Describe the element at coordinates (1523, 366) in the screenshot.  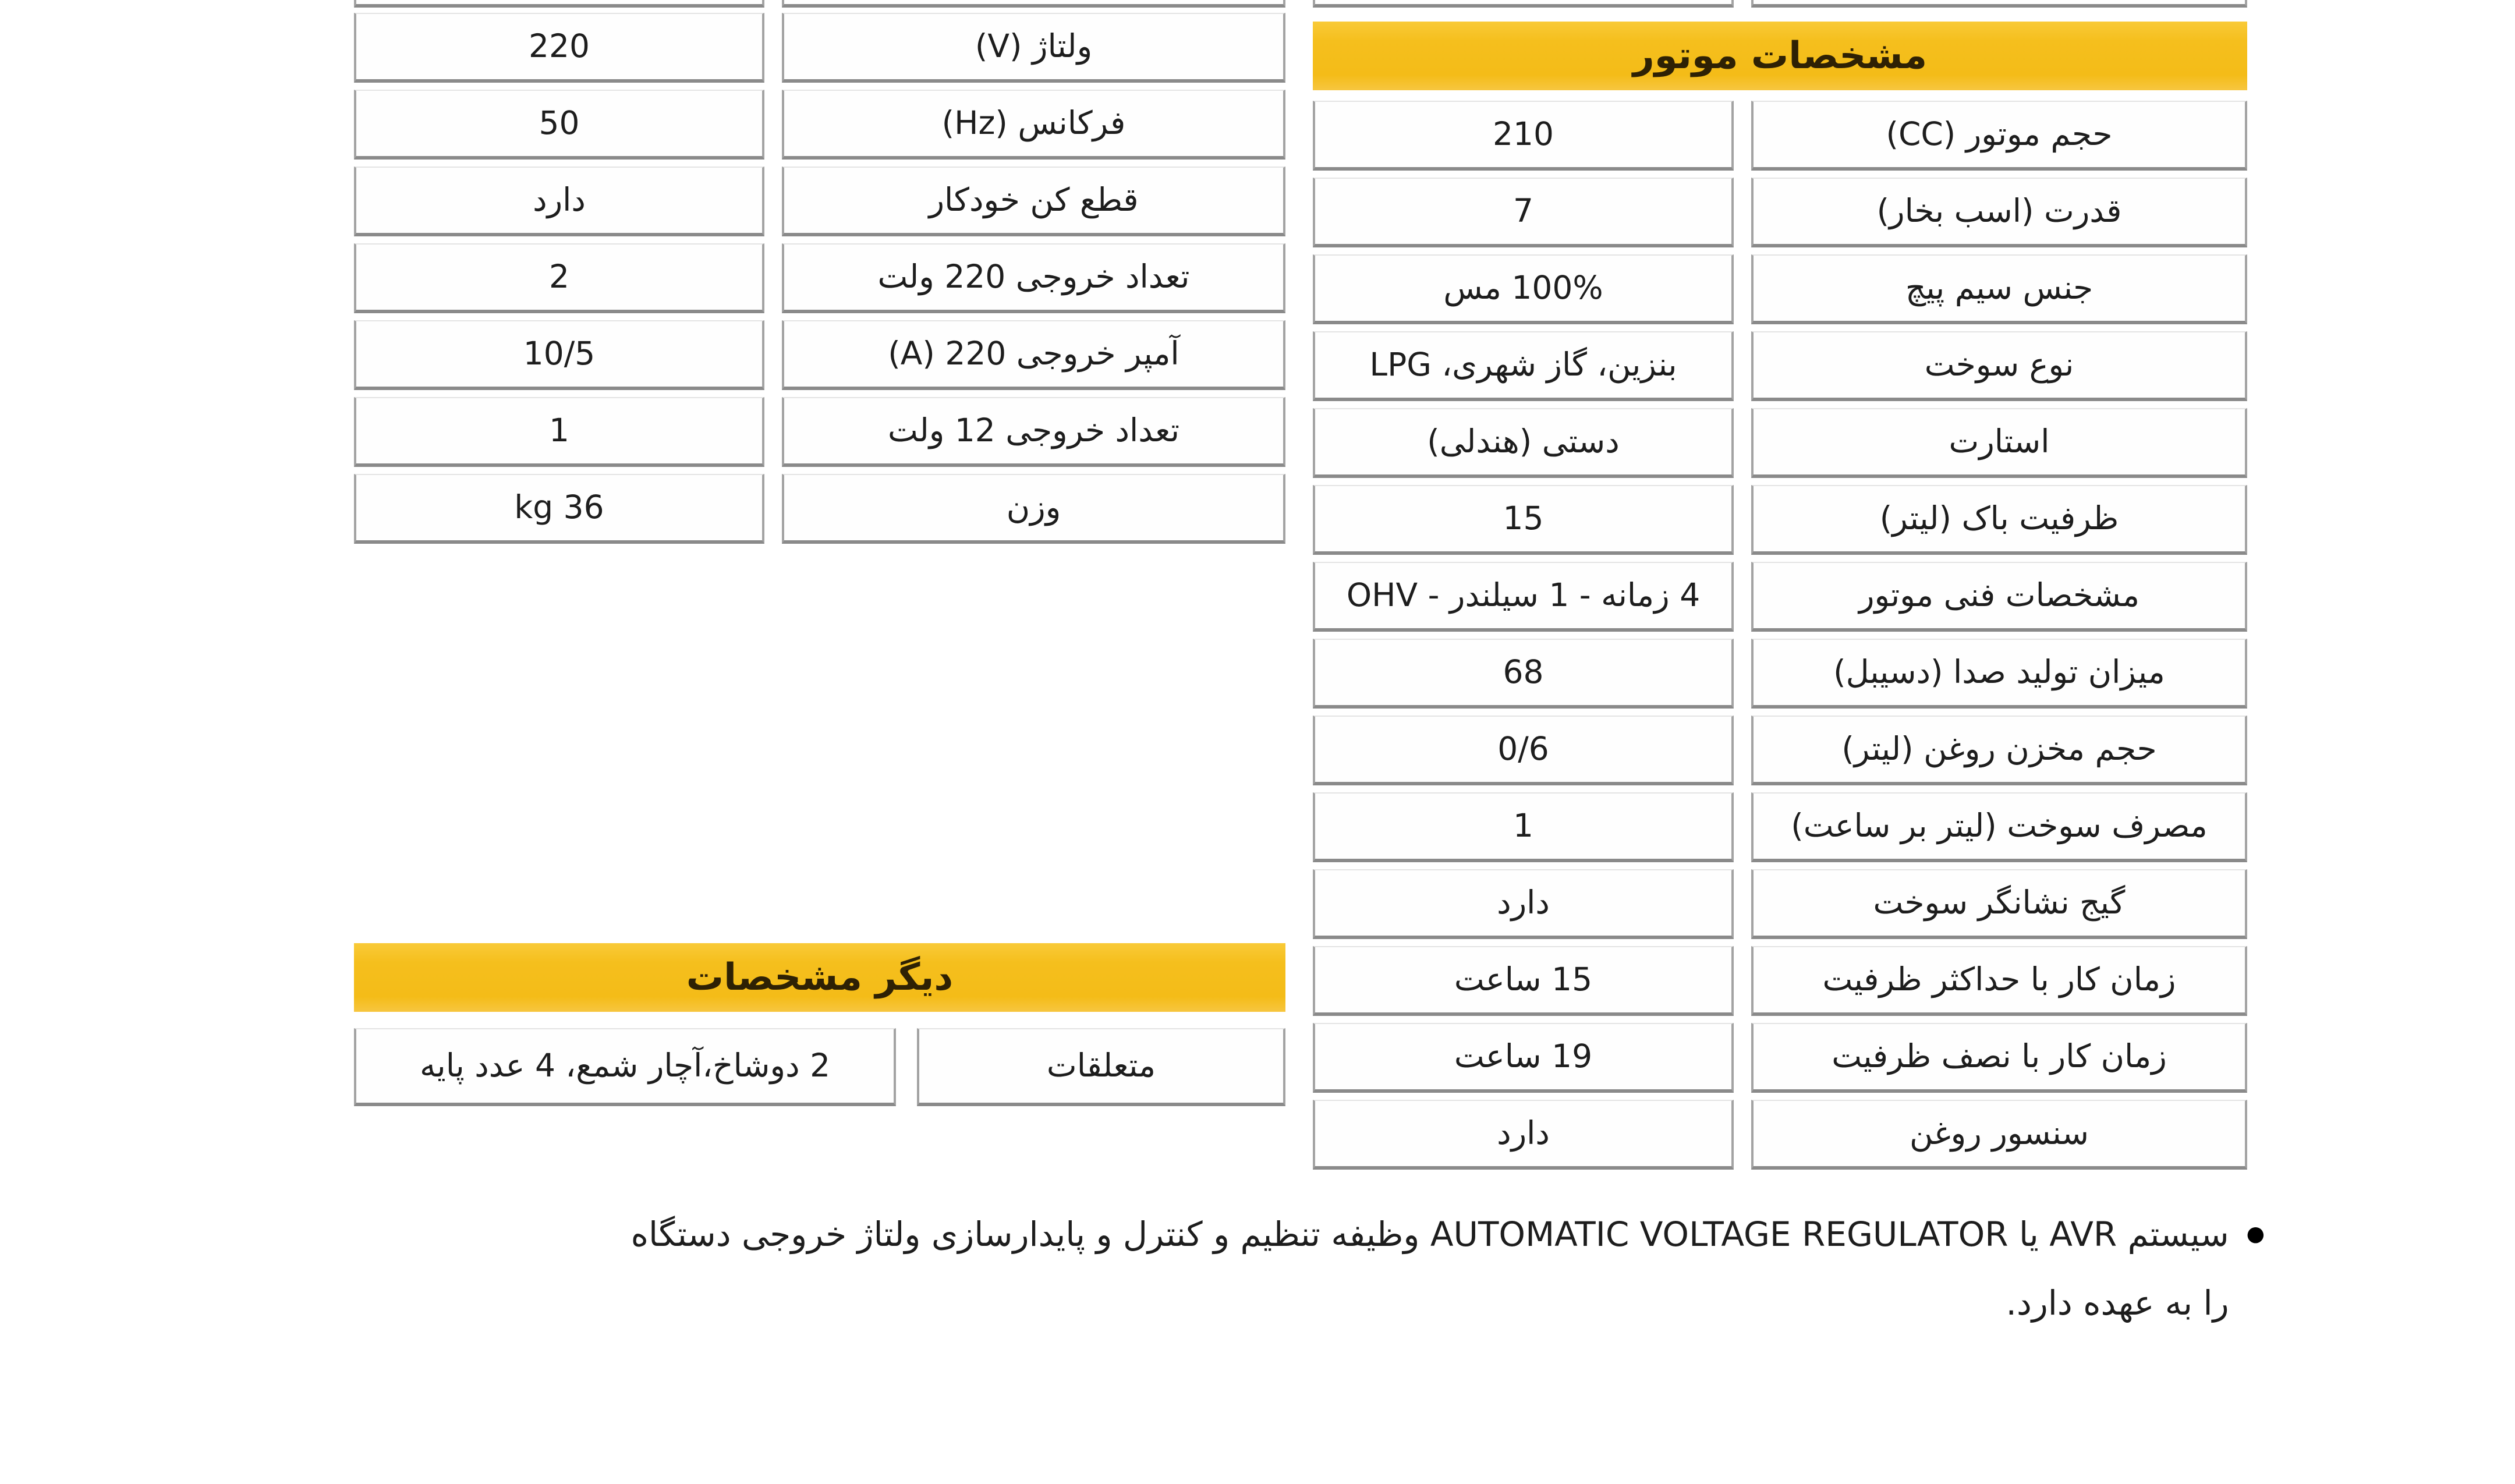
I see `spec-value: بنزین، گاز شهری، LPG` at that location.